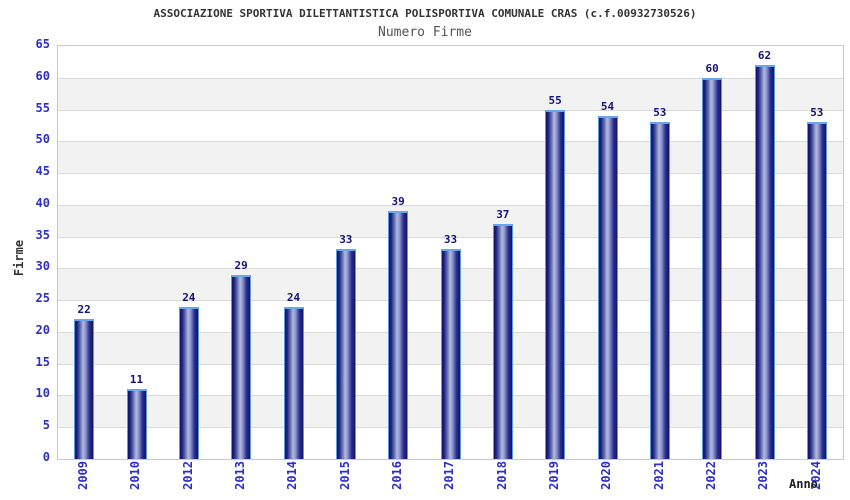 The width and height of the screenshot is (850, 500). I want to click on x-tick-label: 2009, so click(83, 480).